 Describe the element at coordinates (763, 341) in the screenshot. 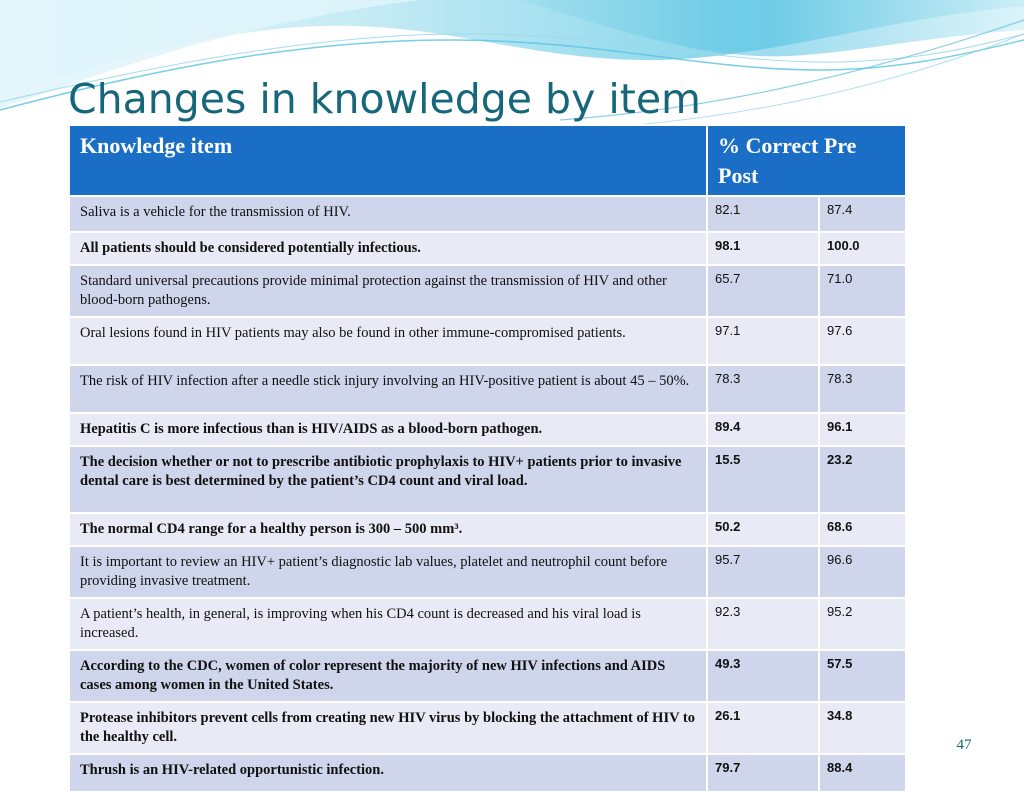

I see `pre-percent-cell: 97.1` at that location.